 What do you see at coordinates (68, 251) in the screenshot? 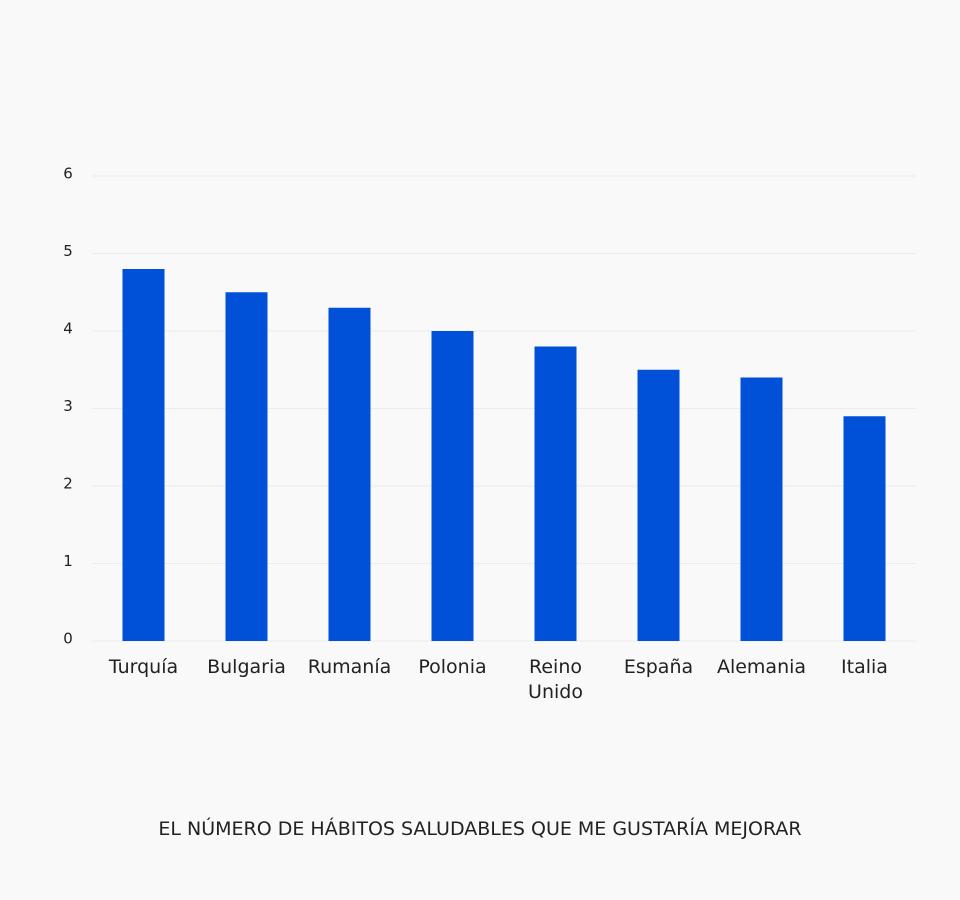
I see `y-tick-label: 5` at bounding box center [68, 251].